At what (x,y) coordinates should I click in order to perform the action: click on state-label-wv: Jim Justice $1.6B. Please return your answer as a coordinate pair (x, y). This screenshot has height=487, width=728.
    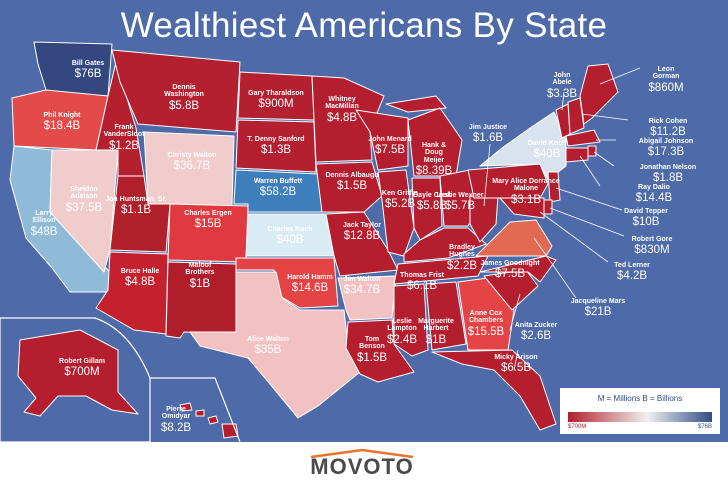
    Looking at the image, I should click on (488, 134).